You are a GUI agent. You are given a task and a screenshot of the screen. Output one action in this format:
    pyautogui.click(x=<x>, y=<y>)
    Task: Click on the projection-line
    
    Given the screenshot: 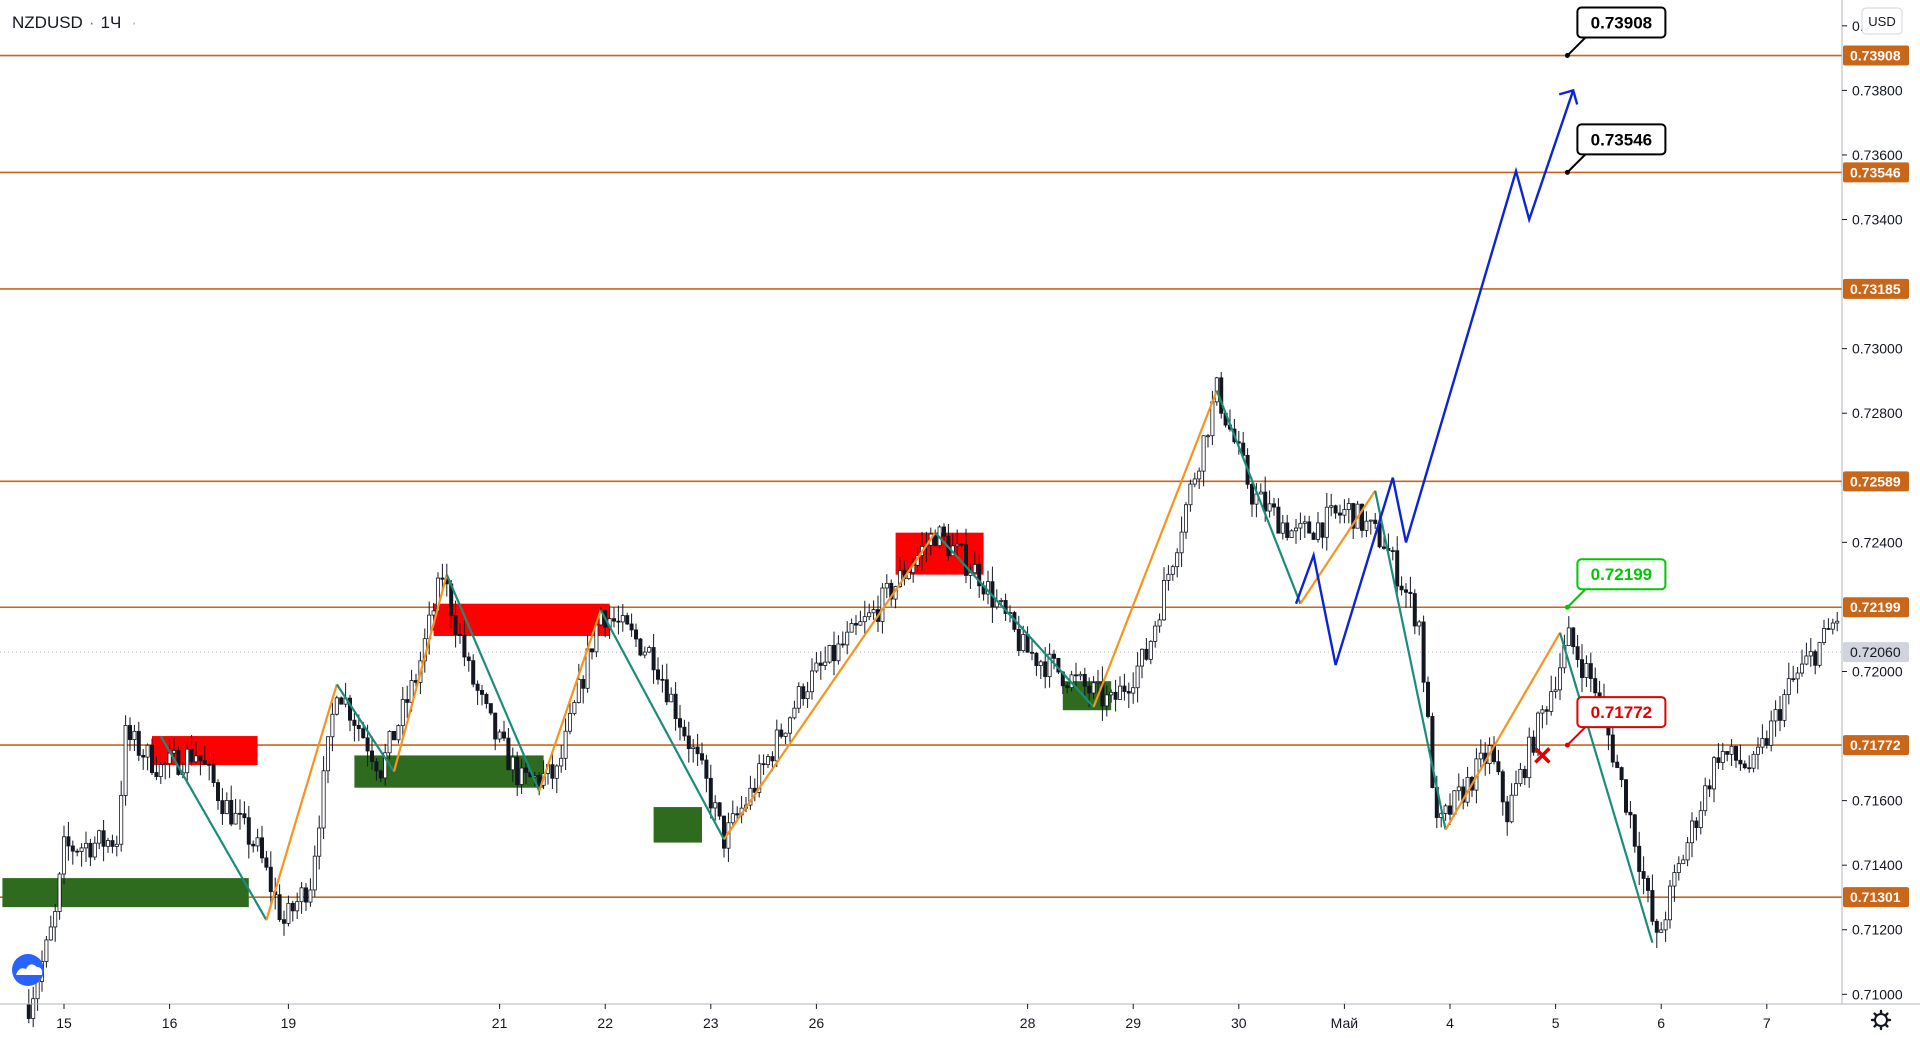 What is the action you would take?
    pyautogui.click(x=1434, y=378)
    